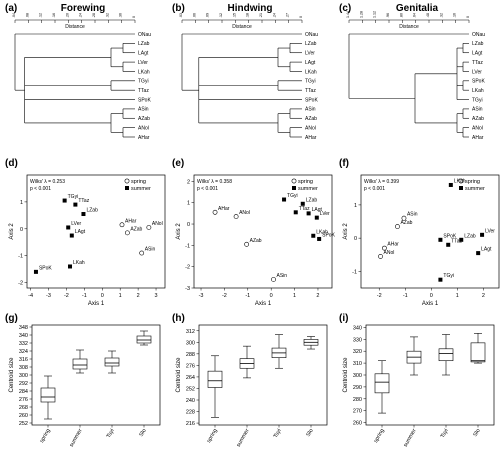 The height and width of the screenshot is (470, 500). I want to click on y-tick-label: 316, so click(23, 360).